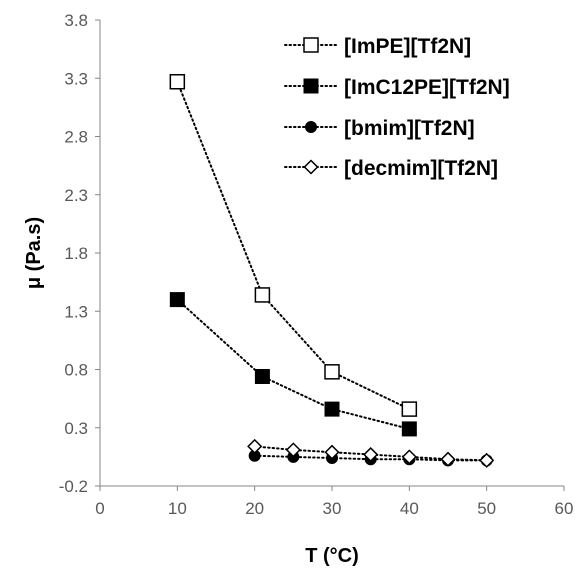 The height and width of the screenshot is (571, 577). I want to click on y-tick-label: -0.2, so click(73, 486).